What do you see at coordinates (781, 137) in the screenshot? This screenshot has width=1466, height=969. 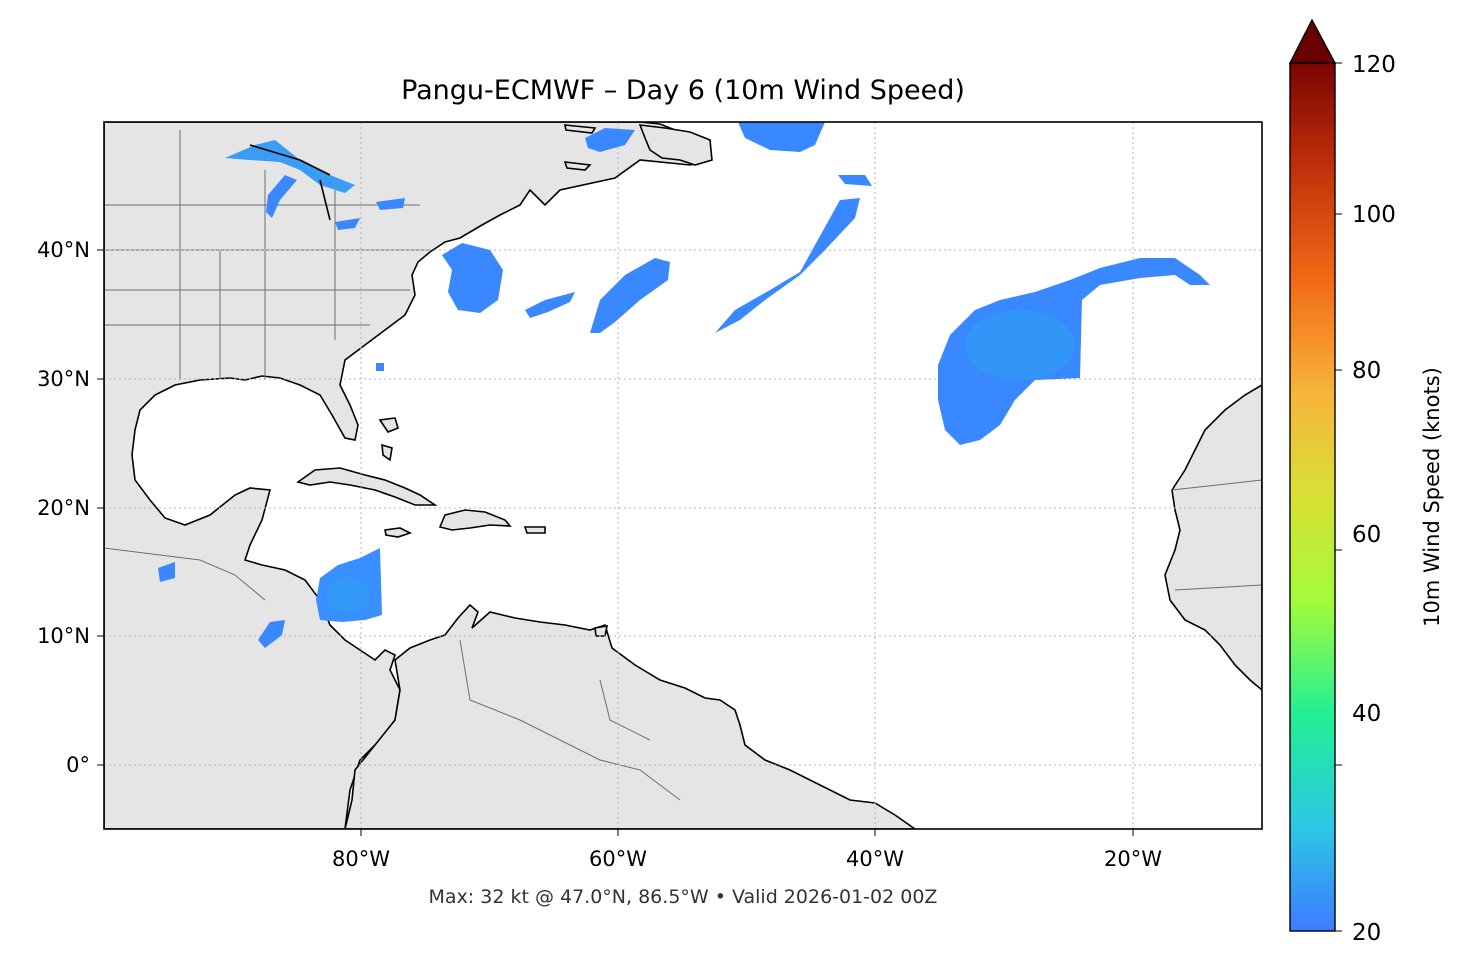 I see `wind-region-north` at bounding box center [781, 137].